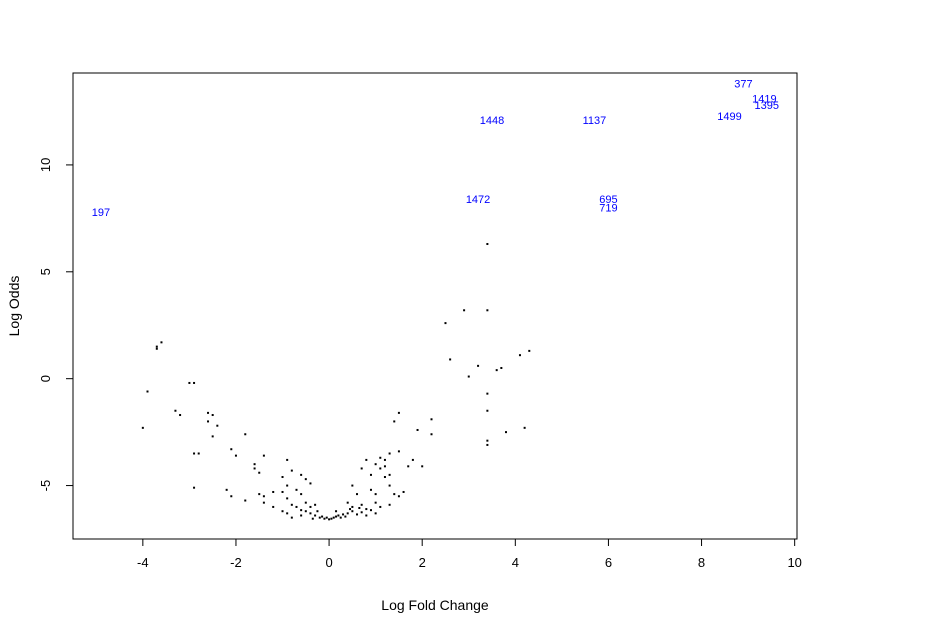  What do you see at coordinates (764, 100) in the screenshot?
I see `point-label: 1419` at bounding box center [764, 100].